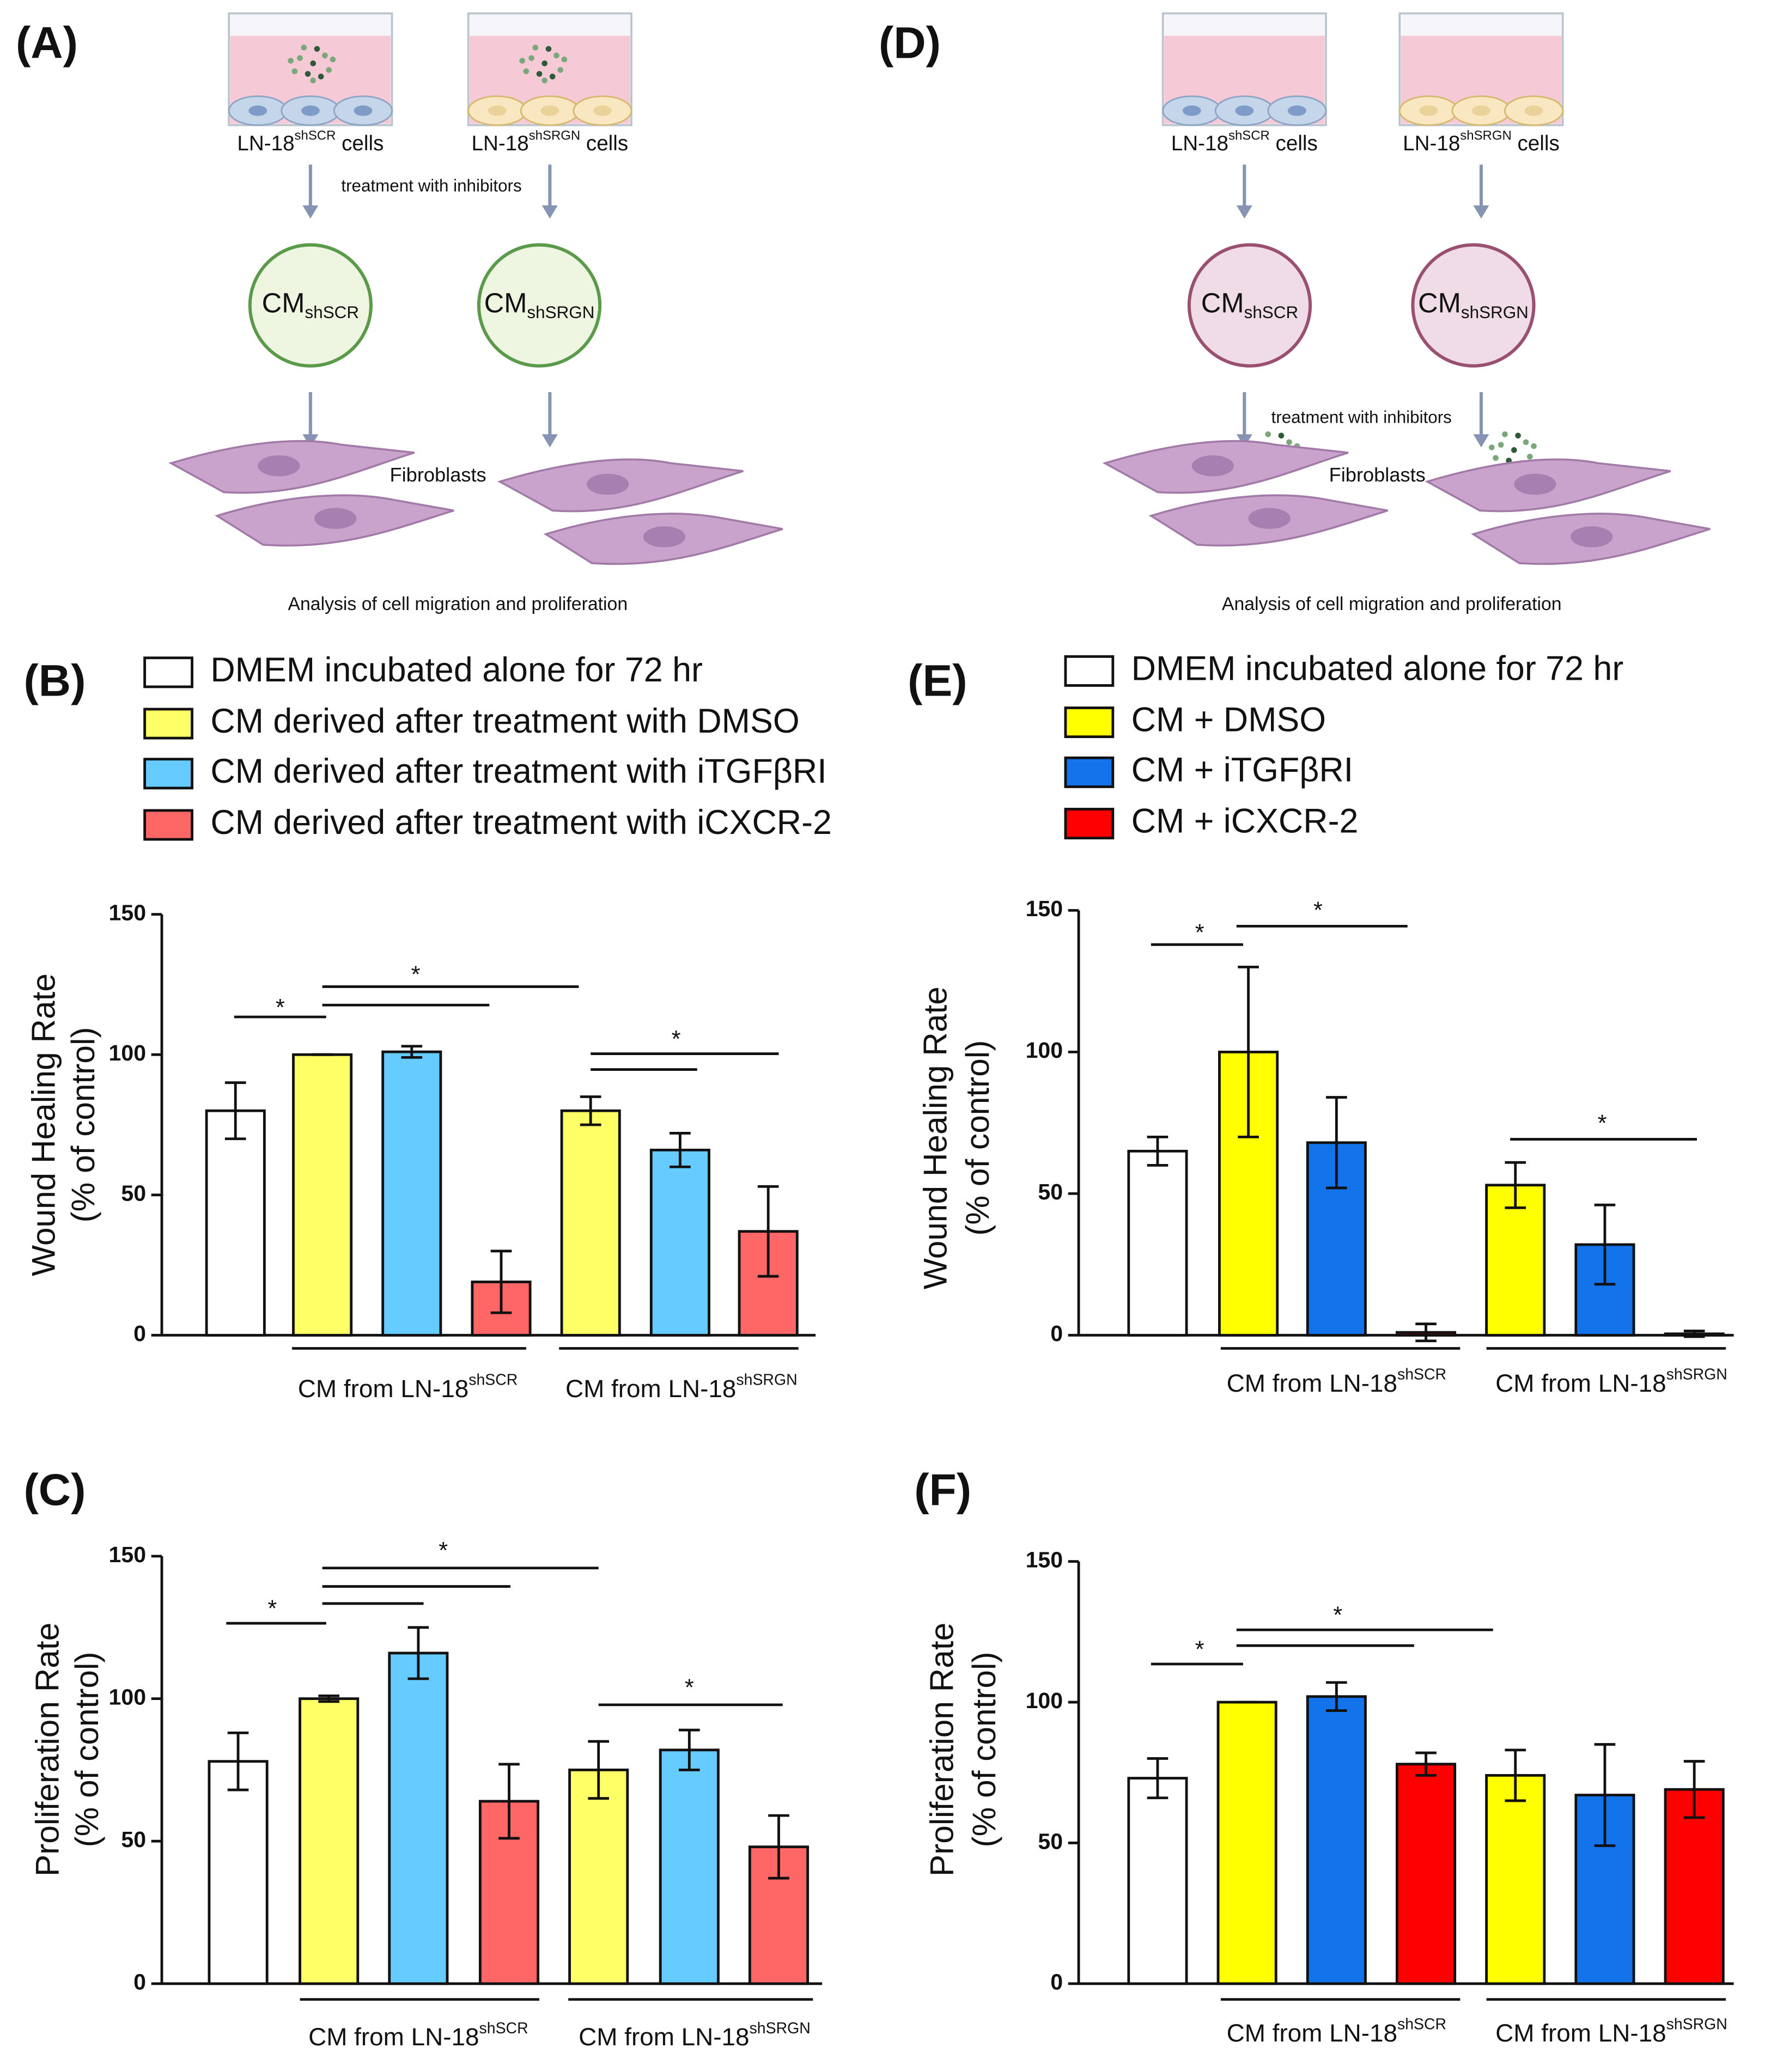 This screenshot has height=2072, width=1789. I want to click on legend-label: CM derived after treatment with iTGFβRI, so click(518, 771).